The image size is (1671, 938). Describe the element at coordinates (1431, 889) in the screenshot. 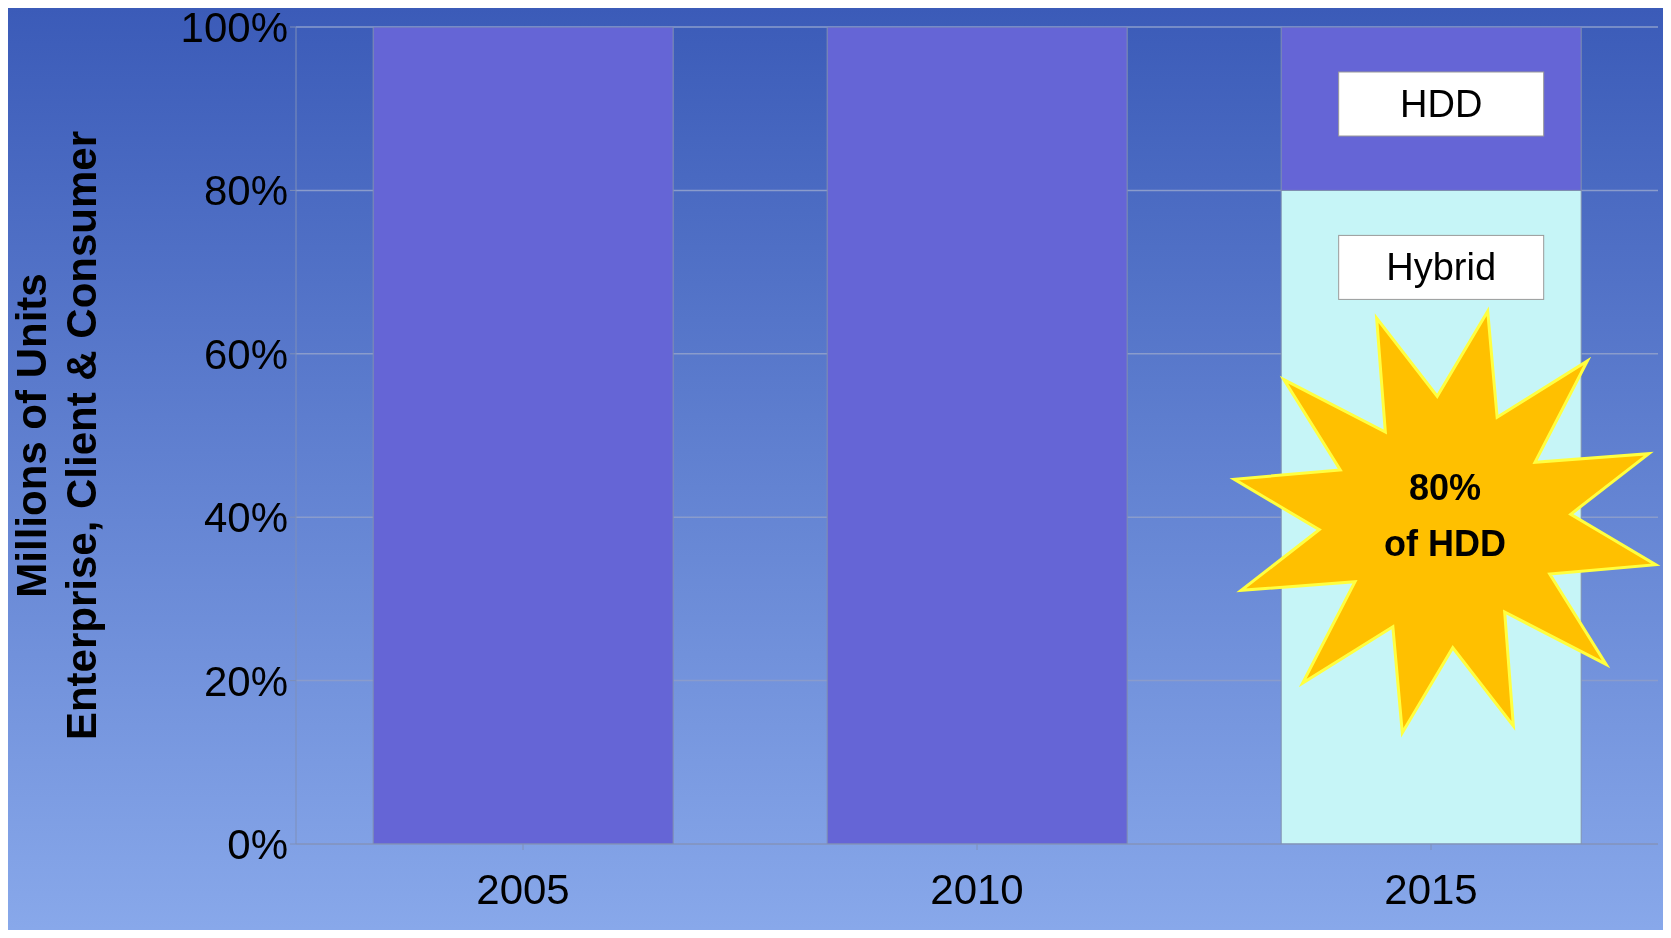

I see `x-tick-label: 2015` at that location.